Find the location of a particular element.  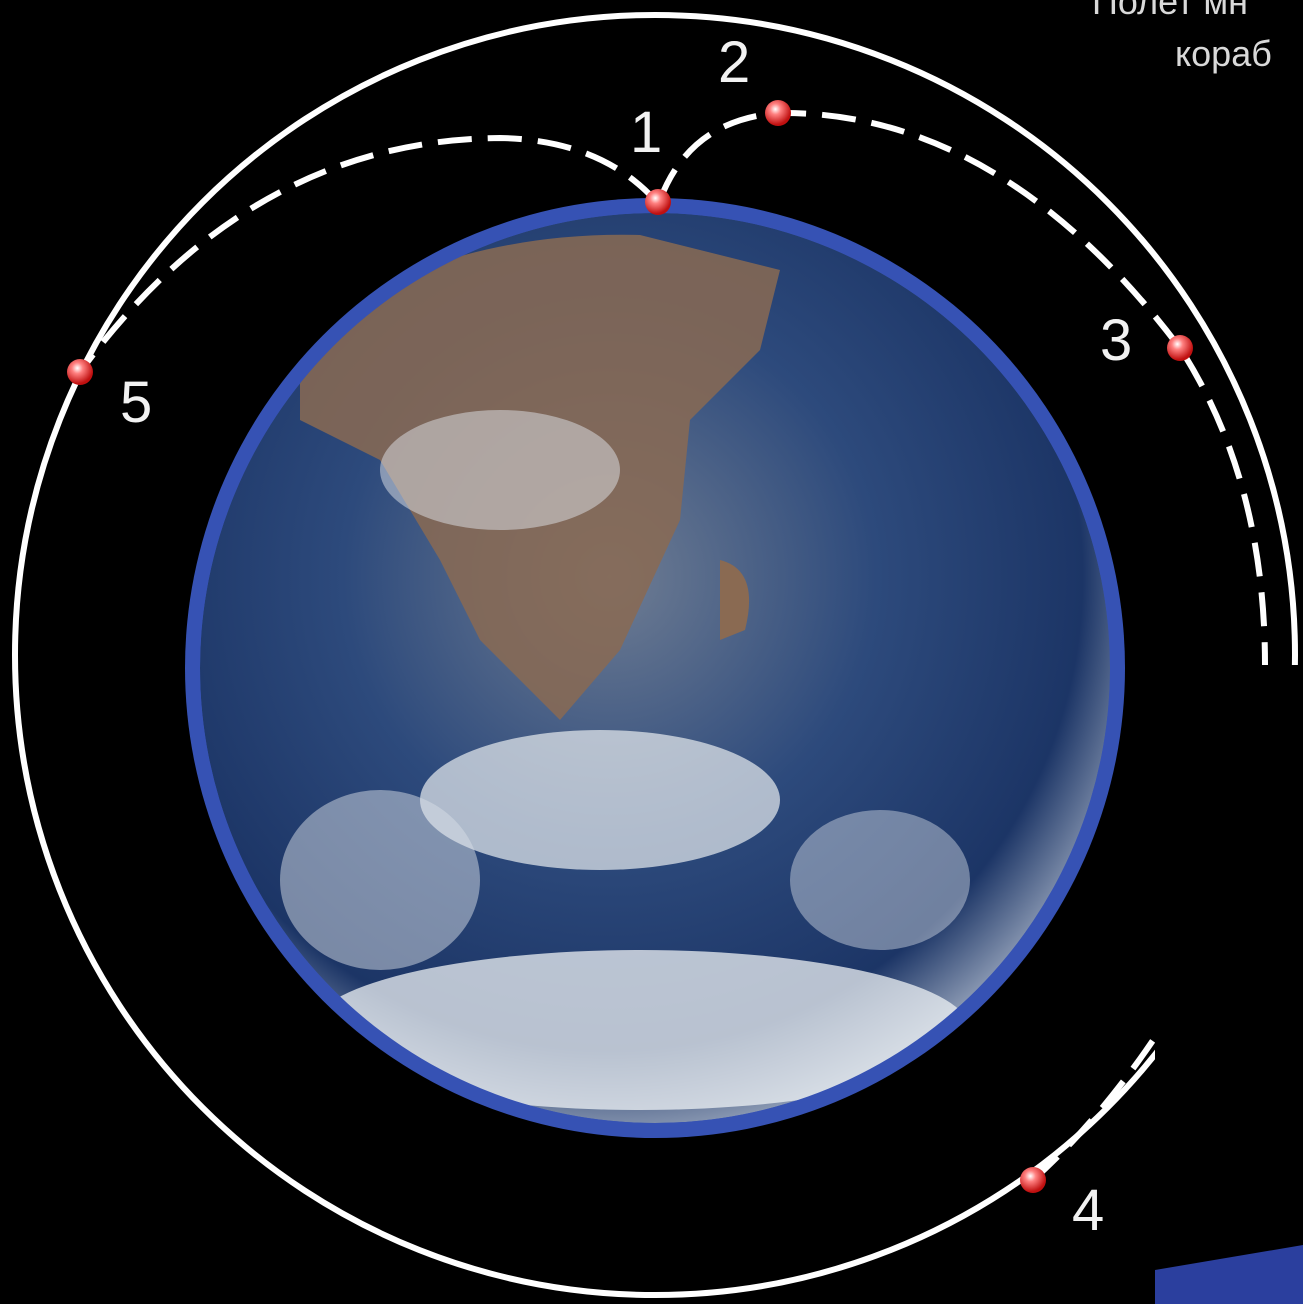

point-label: 3 is located at coordinates (1116, 340).